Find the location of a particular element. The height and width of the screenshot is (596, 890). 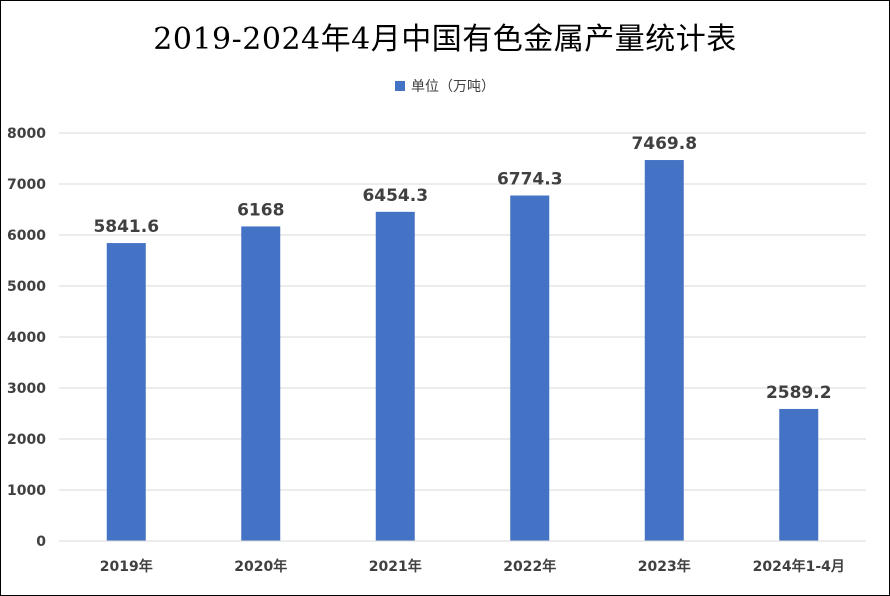

x-category-label: 2020年 is located at coordinates (260, 566).